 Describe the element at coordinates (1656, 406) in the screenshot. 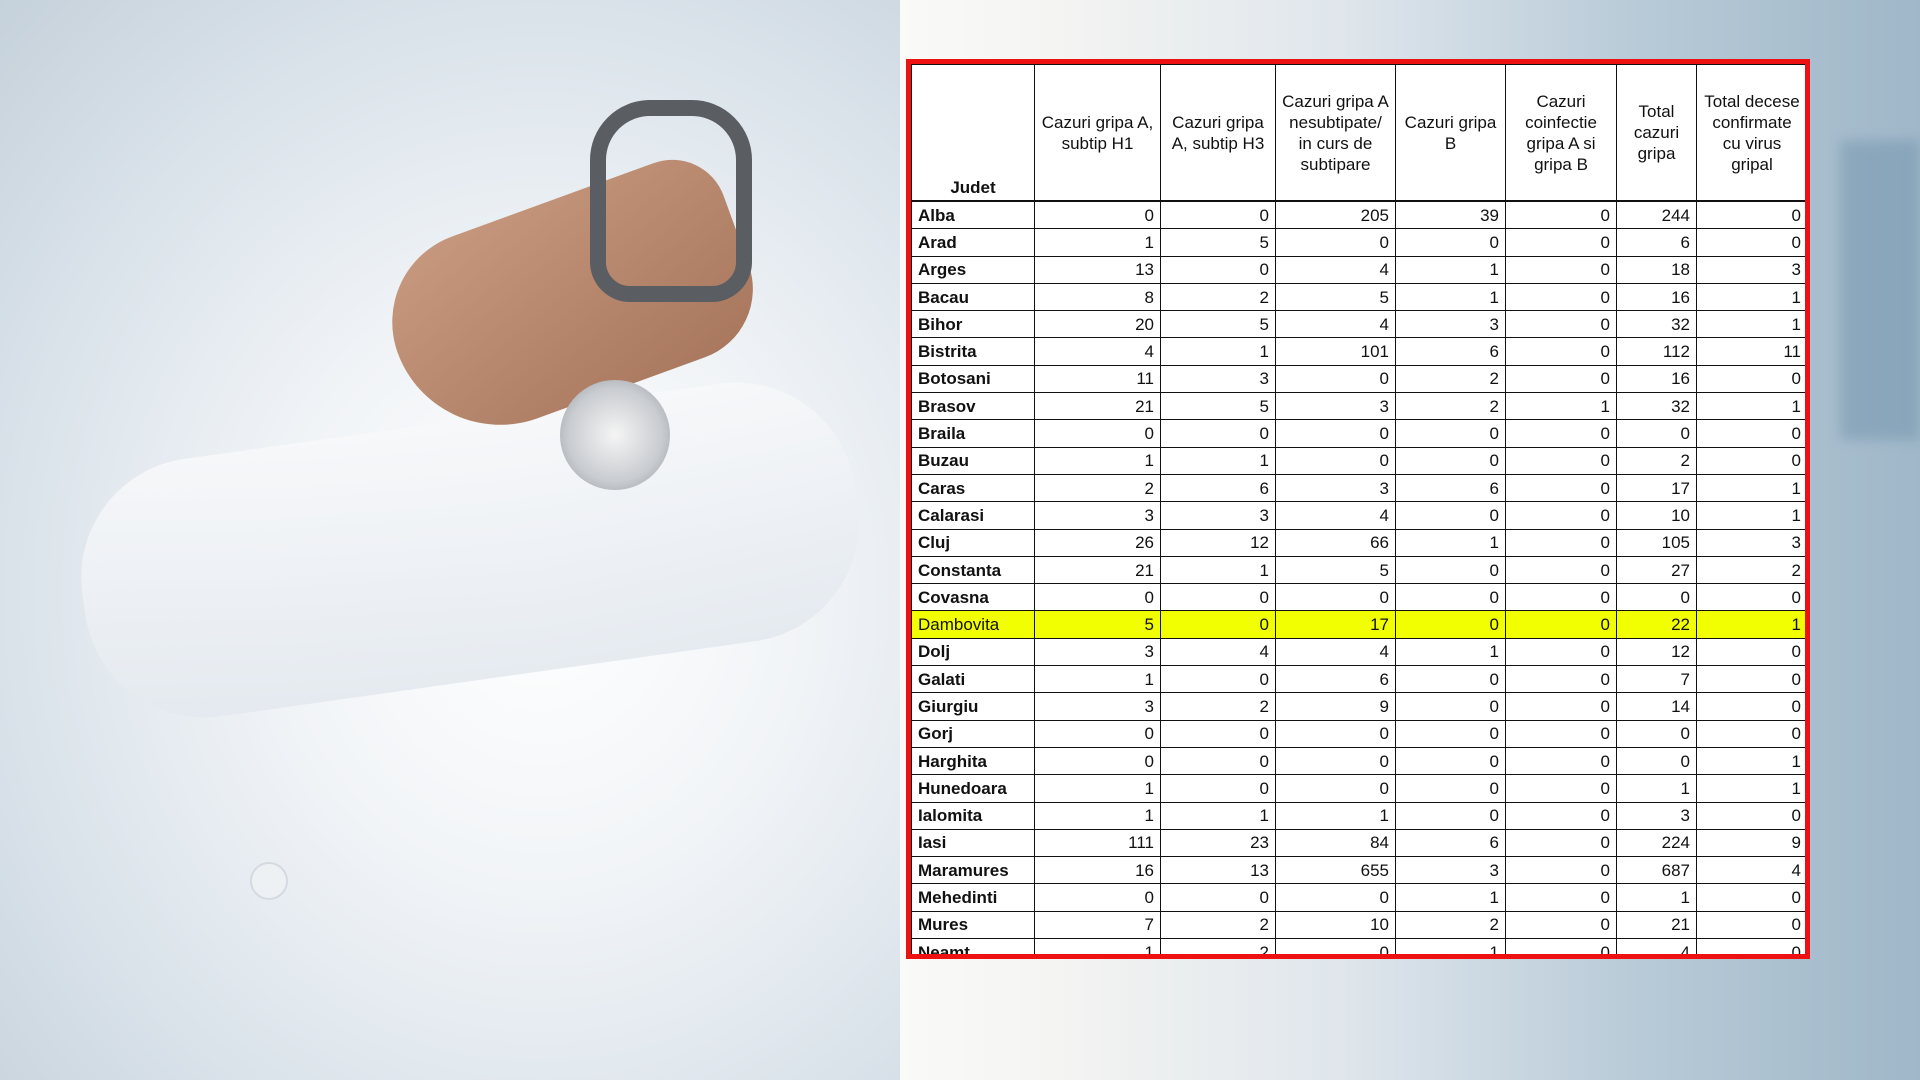

I see `value-cell: 32` at that location.